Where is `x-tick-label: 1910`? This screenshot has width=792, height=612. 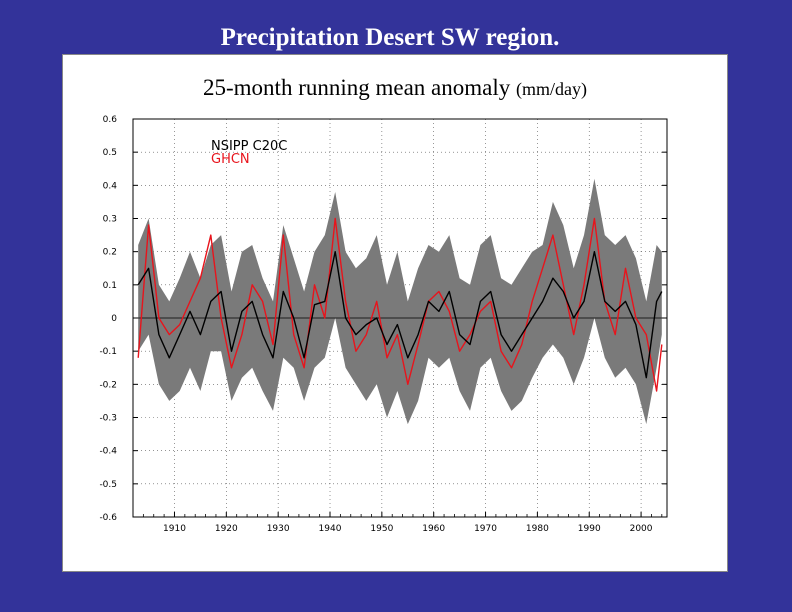 x-tick-label: 1910 is located at coordinates (174, 529).